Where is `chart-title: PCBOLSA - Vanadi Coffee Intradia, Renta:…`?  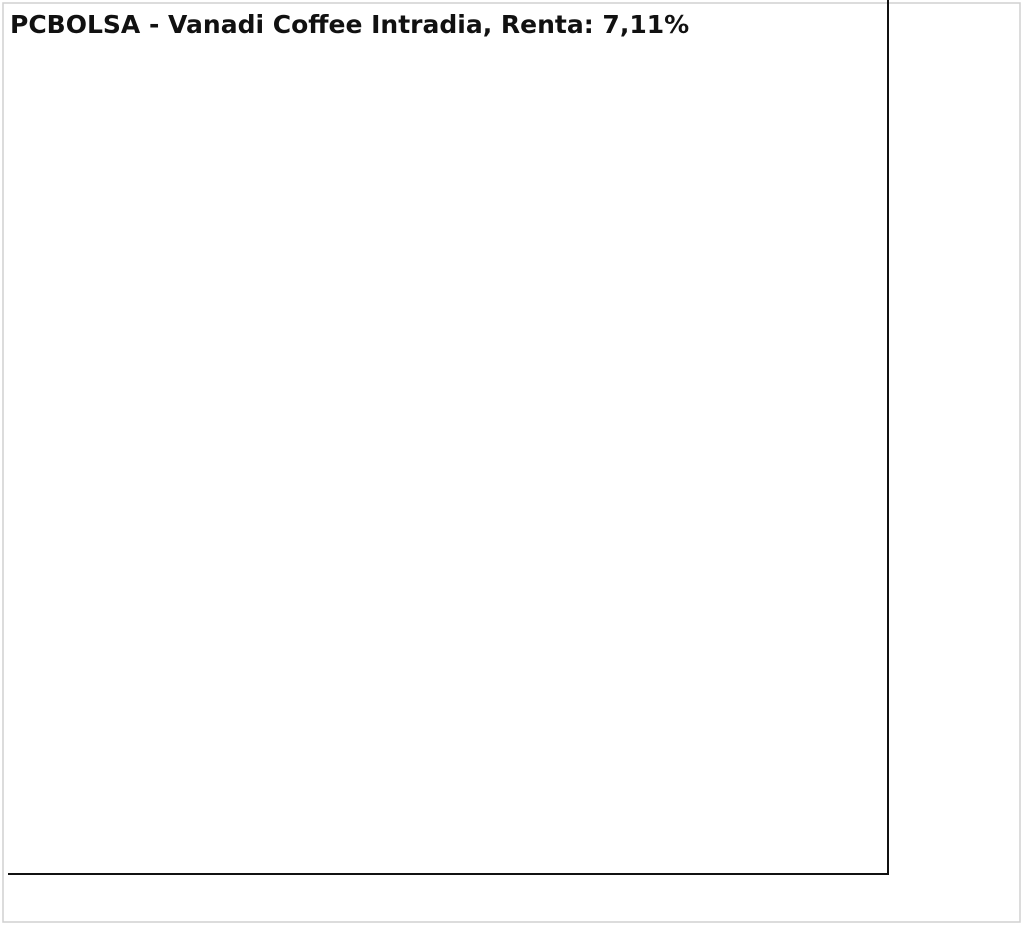
chart-title: PCBOLSA - Vanadi Coffee Intradia, Renta:… is located at coordinates (349, 24).